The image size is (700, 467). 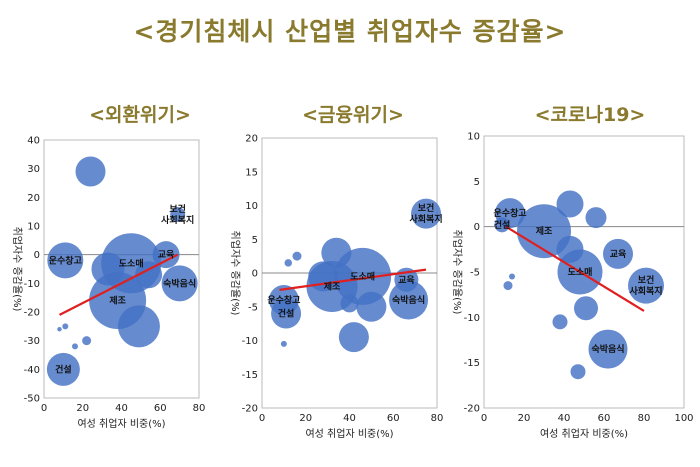 I want to click on data-label: 보건, so click(x=177, y=209).